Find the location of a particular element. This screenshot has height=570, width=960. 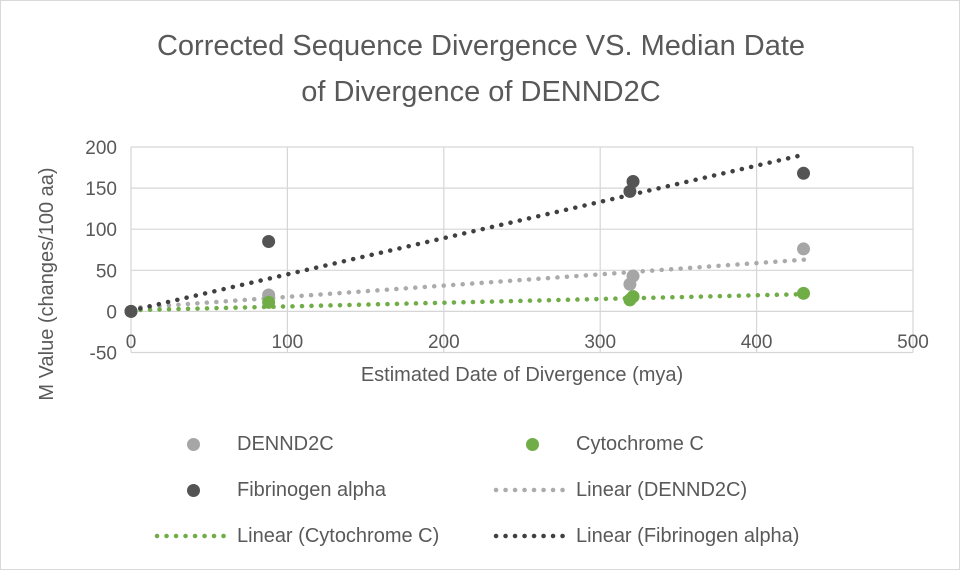

x-tick-label: 100 is located at coordinates (288, 342).